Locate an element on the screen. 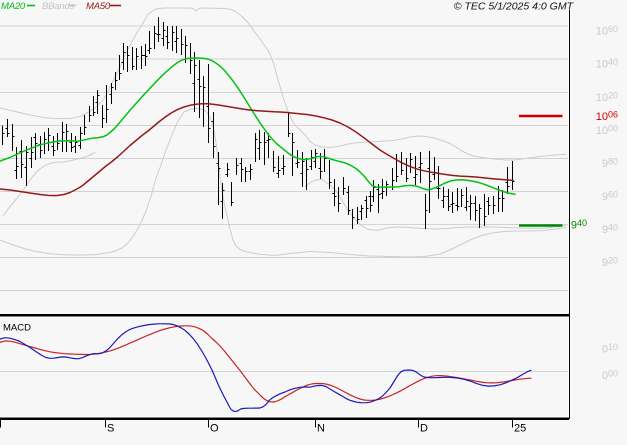 The width and height of the screenshot is (627, 445). svg-text: MA20 is located at coordinates (13, 6).